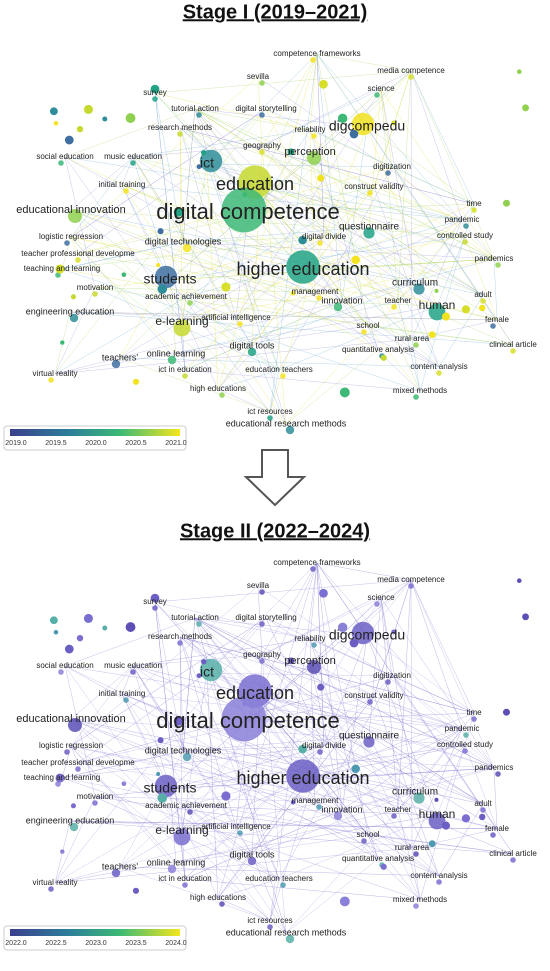  I want to click on node-label: perception, so click(309, 152).